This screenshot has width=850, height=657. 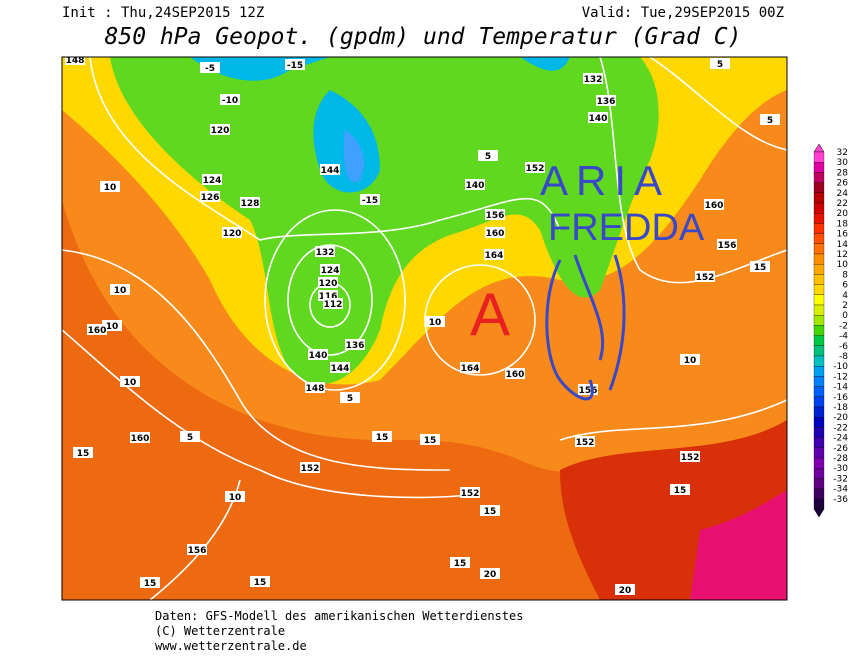 I want to click on colorbar-label: -4, so click(x=843, y=337).